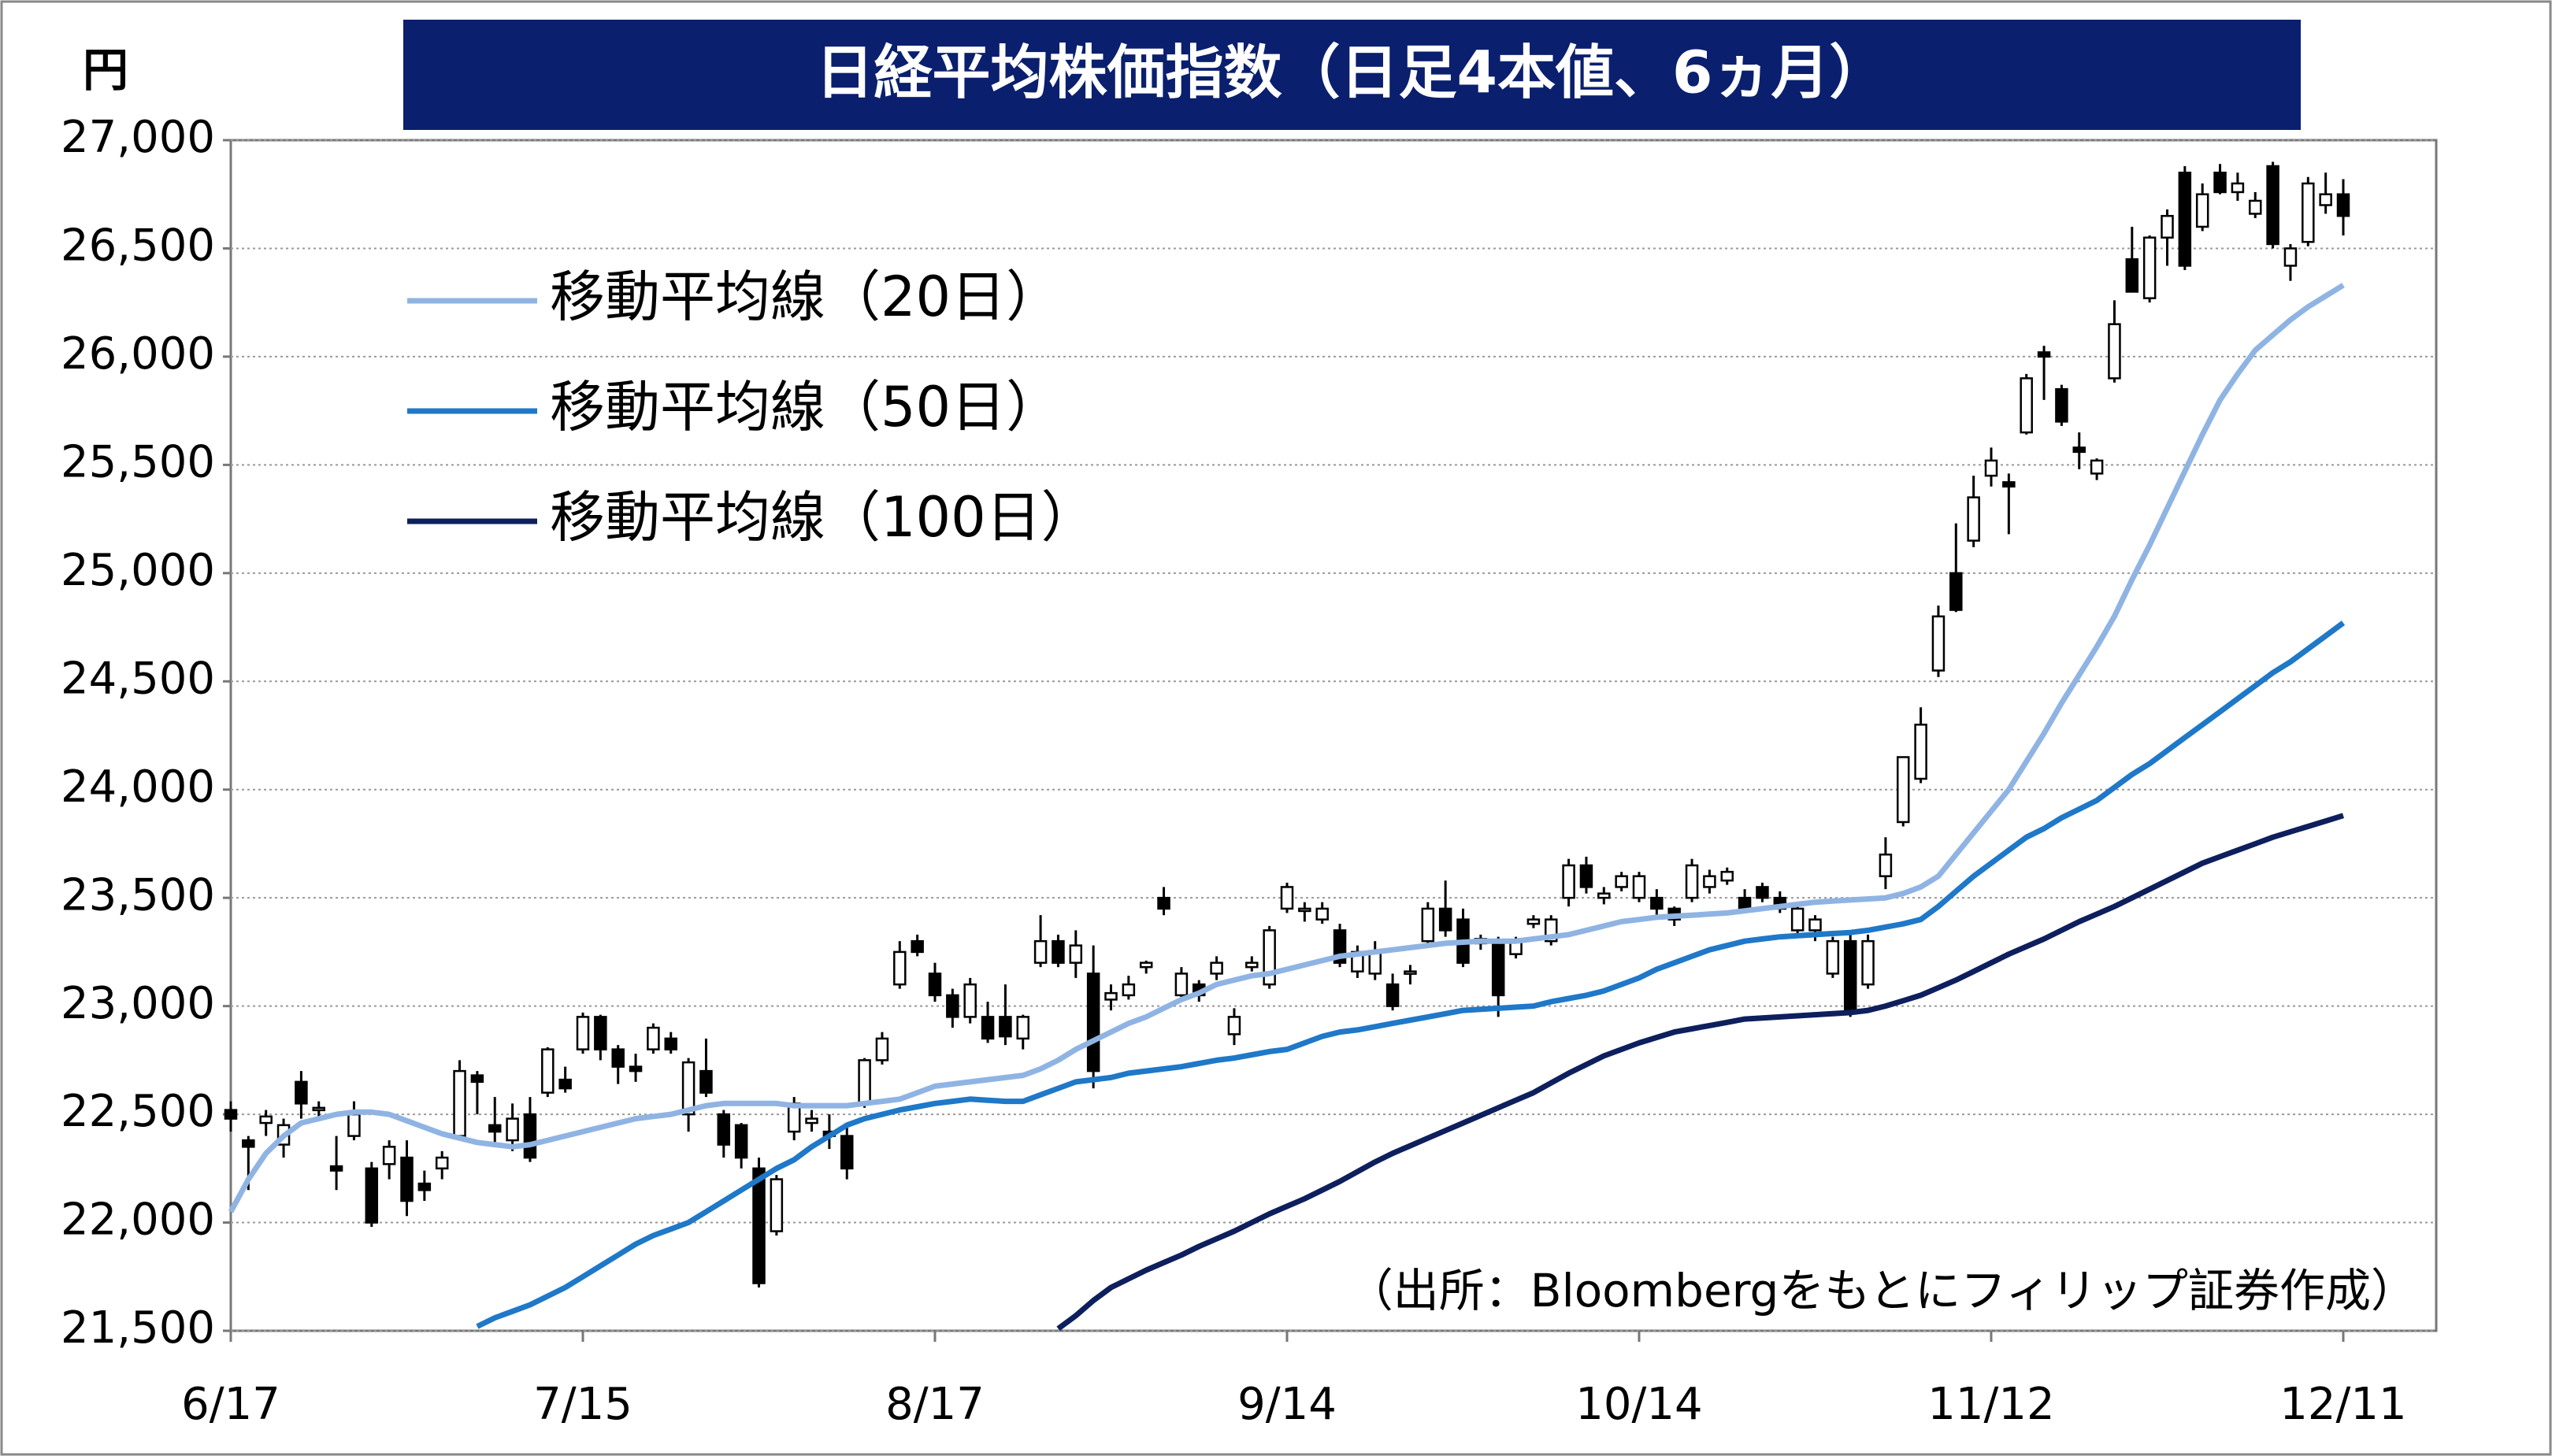  Describe the element at coordinates (230, 1404) in the screenshot. I see `x-tick-label: 6/17` at that location.